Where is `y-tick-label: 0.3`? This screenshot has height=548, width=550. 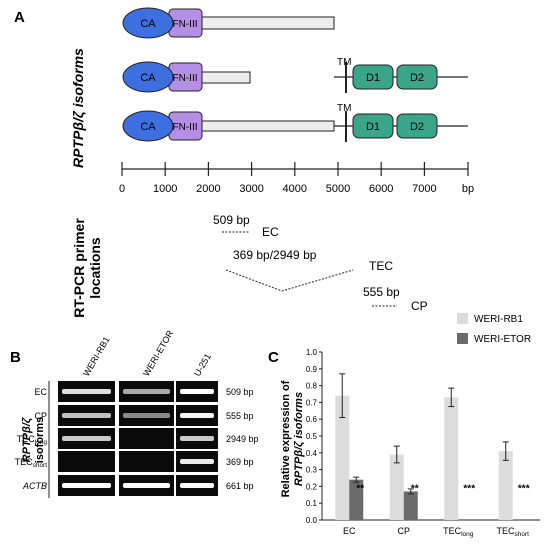
y-tick-label: 0.3 is located at coordinates (312, 470).